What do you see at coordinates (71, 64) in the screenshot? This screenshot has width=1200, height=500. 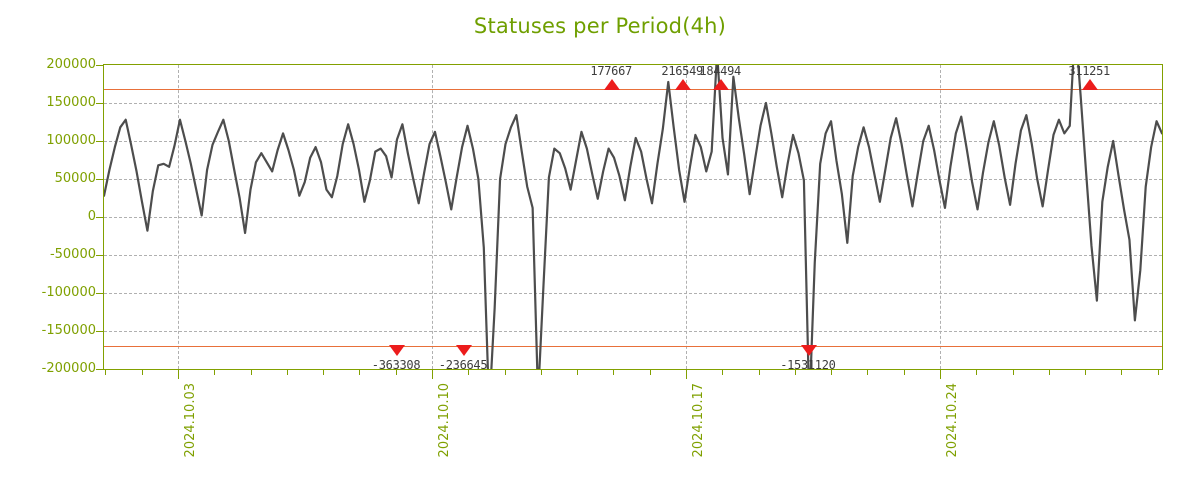 I see `y-axis-tick-label: 200000` at bounding box center [71, 64].